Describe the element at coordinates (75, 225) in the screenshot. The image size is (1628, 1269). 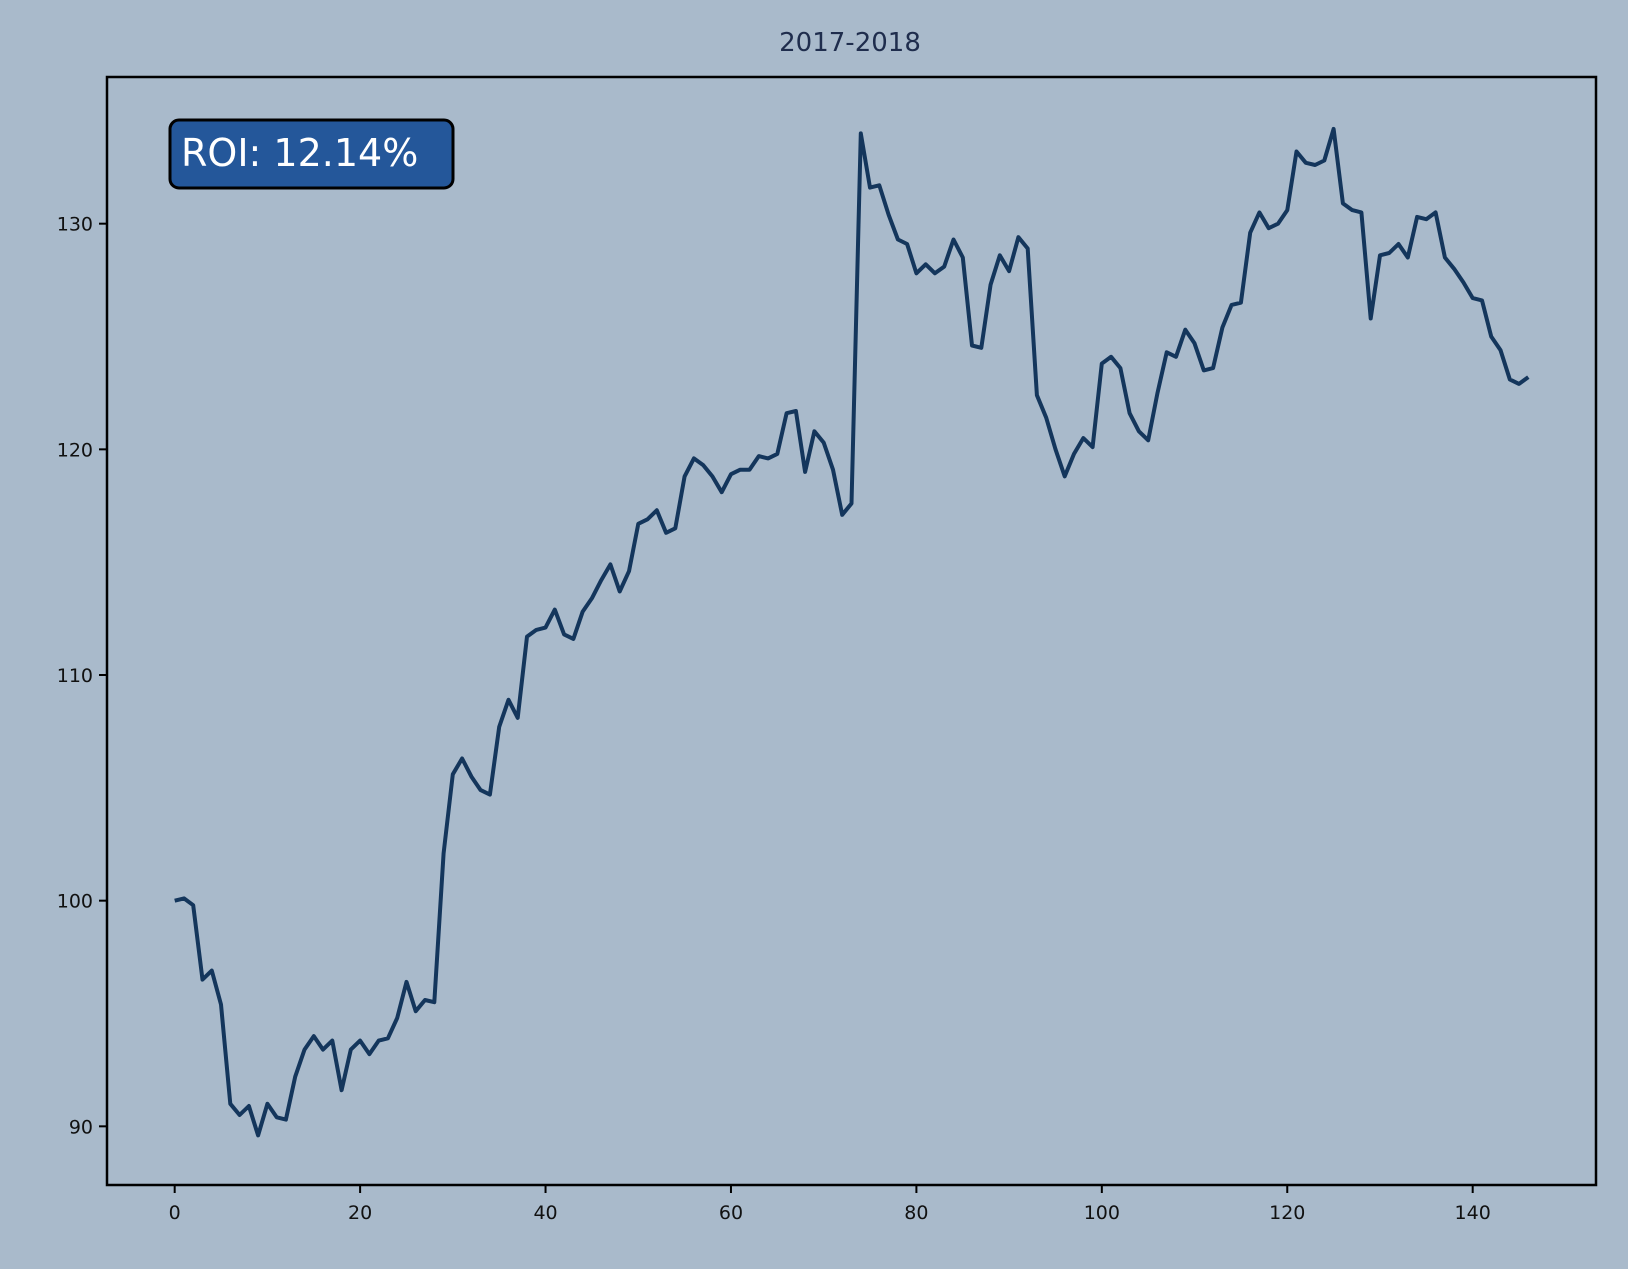
I see `y-tick-label: 130` at that location.